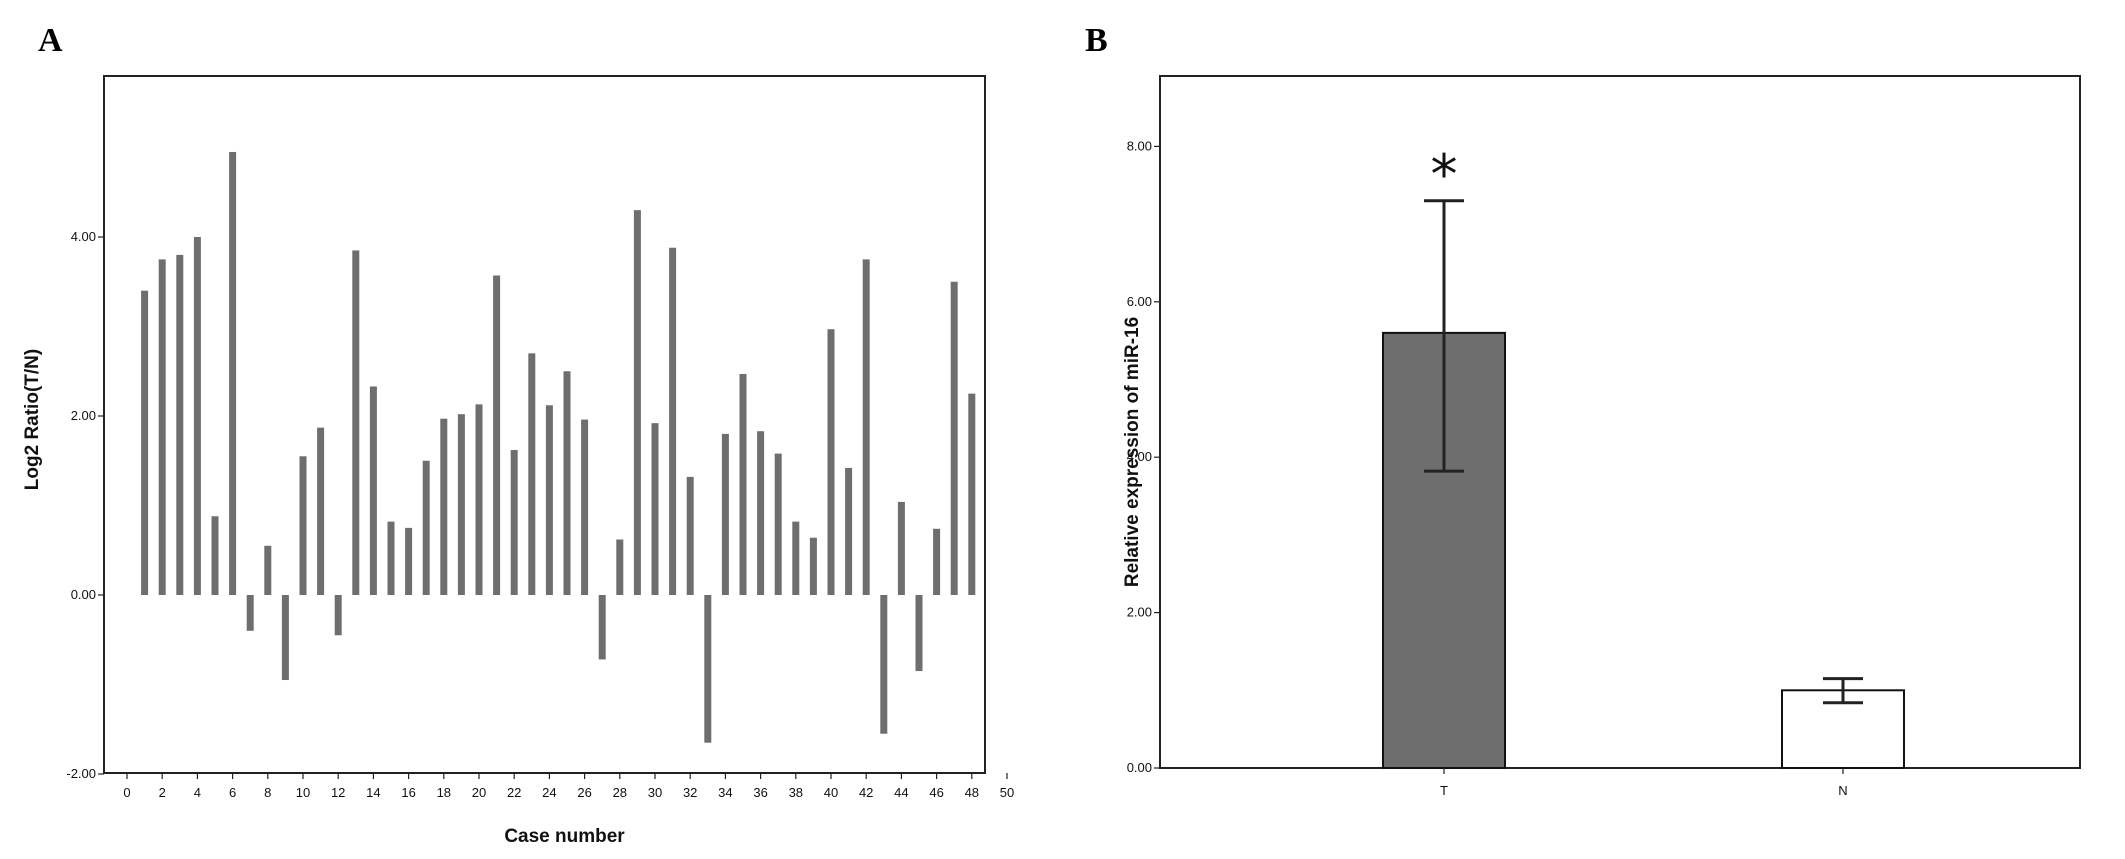 The width and height of the screenshot is (2125, 859). Describe the element at coordinates (162, 792) in the screenshot. I see `chart-a-x-tick-label: 2` at that location.